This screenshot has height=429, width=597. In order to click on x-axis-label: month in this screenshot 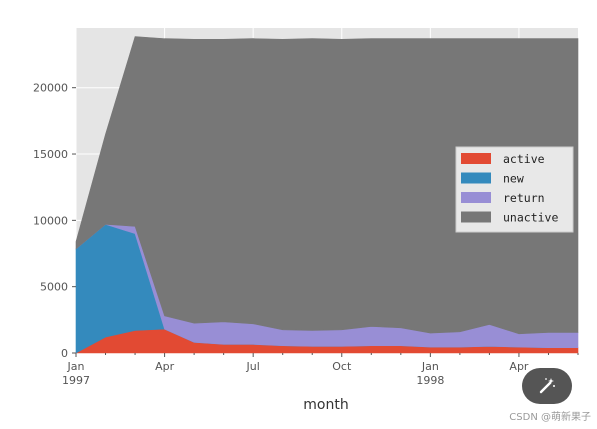, I will do `click(325, 405)`.